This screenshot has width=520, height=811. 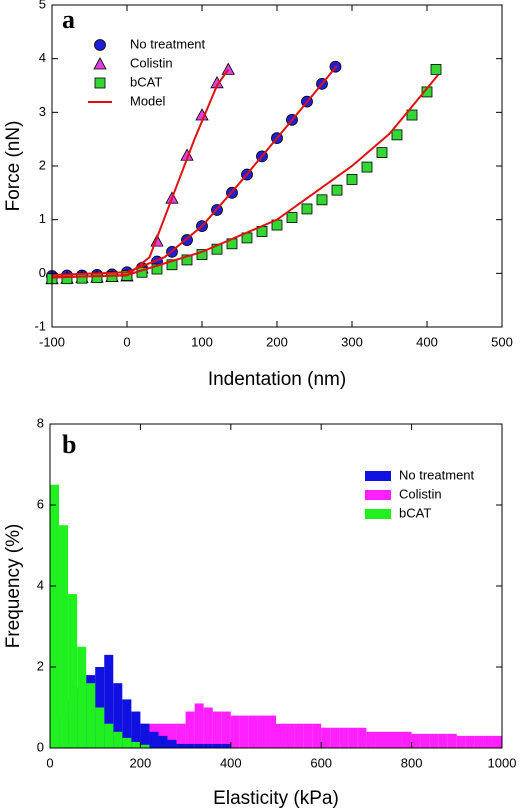 I want to click on y-axis-label: Frequency (%), so click(x=13, y=586).